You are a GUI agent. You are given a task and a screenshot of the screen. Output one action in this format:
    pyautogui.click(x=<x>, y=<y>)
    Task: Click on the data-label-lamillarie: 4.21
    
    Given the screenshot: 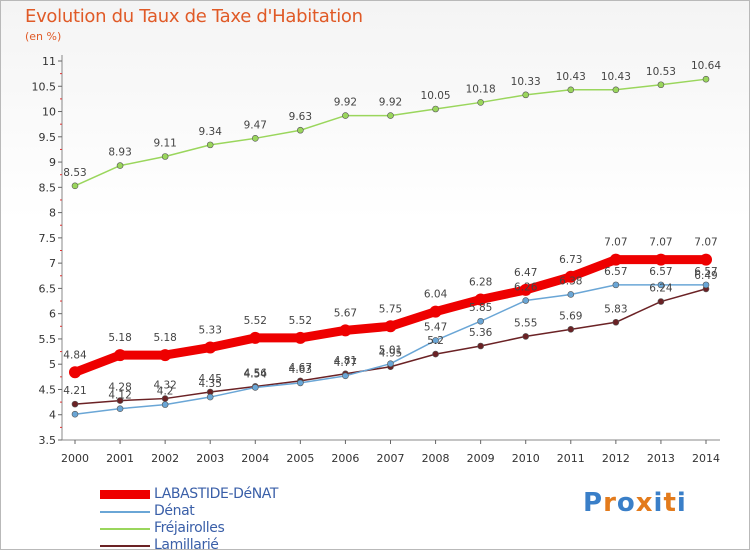 What is the action you would take?
    pyautogui.click(x=74, y=391)
    